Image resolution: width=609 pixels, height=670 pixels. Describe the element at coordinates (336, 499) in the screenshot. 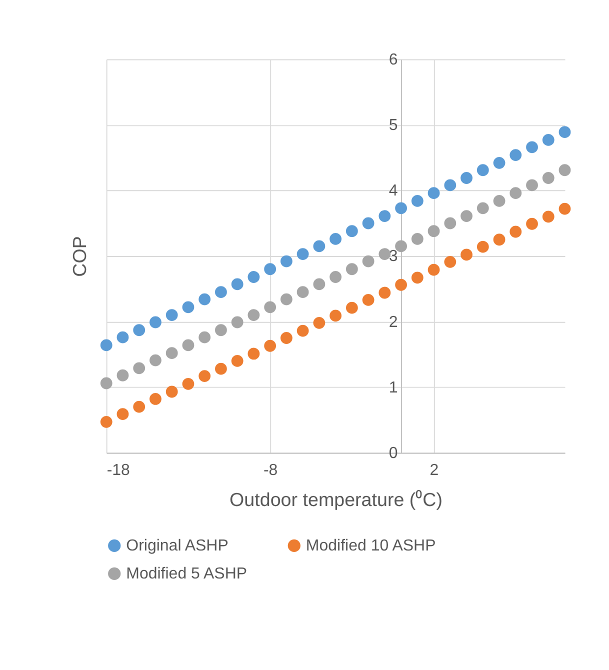

I see `x-axis-title: Outdoor temperature (⁰C)` at that location.